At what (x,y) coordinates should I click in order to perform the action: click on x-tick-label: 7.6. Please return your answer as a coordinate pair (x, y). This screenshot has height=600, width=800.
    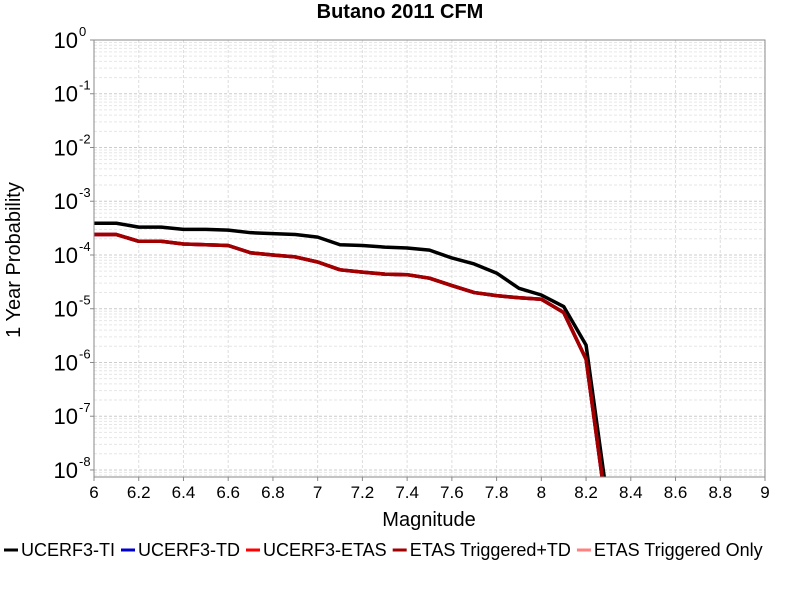
    Looking at the image, I should click on (452, 492).